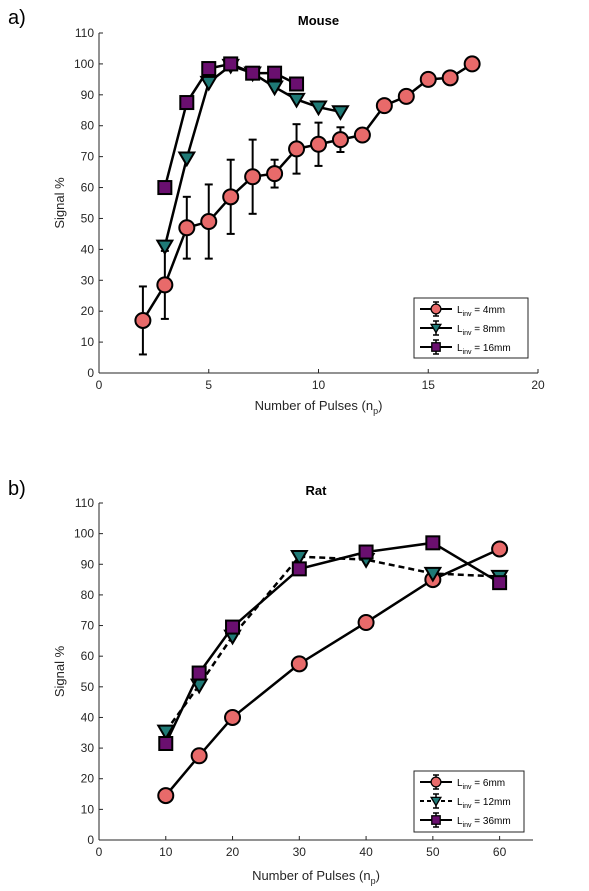  I want to click on legend-label: Linv = 36mm, so click(484, 822).